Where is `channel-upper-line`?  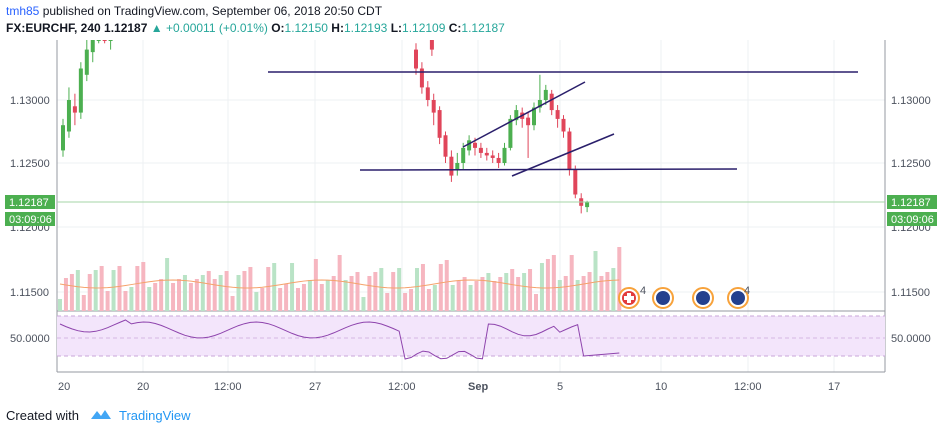 channel-upper-line is located at coordinates (524, 114).